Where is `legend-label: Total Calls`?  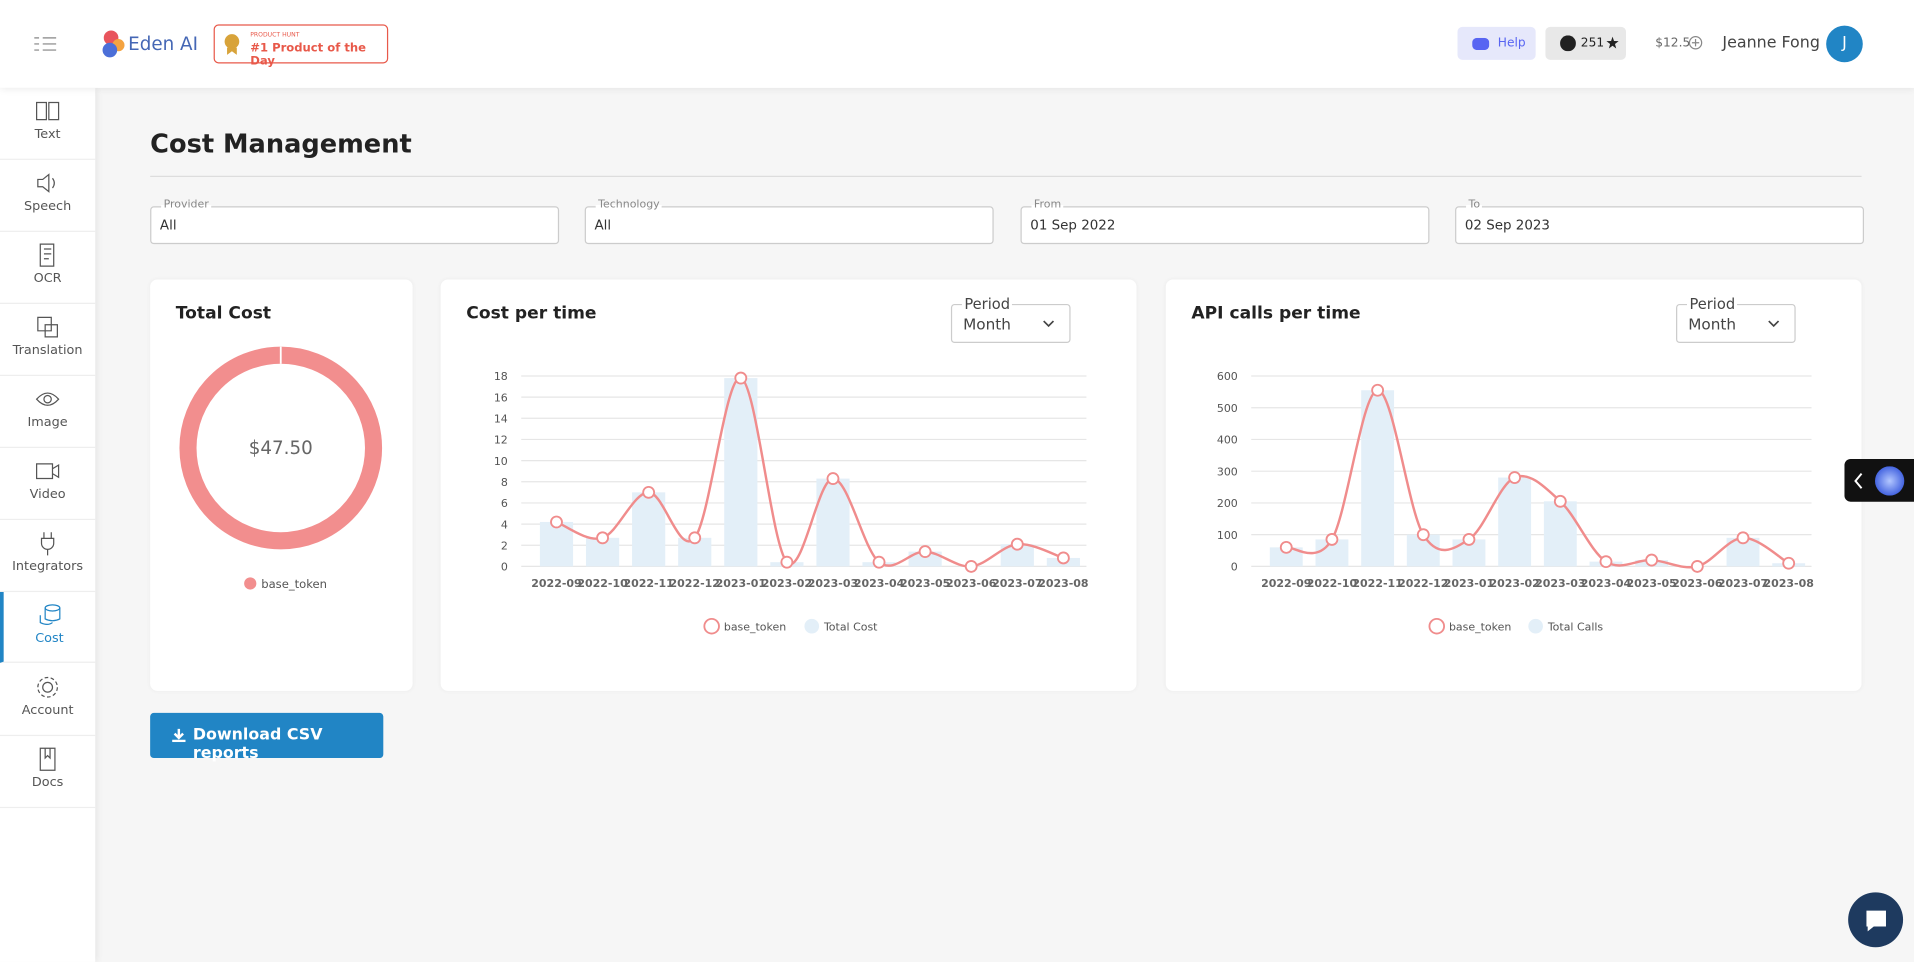
legend-label: Total Calls is located at coordinates (1575, 626).